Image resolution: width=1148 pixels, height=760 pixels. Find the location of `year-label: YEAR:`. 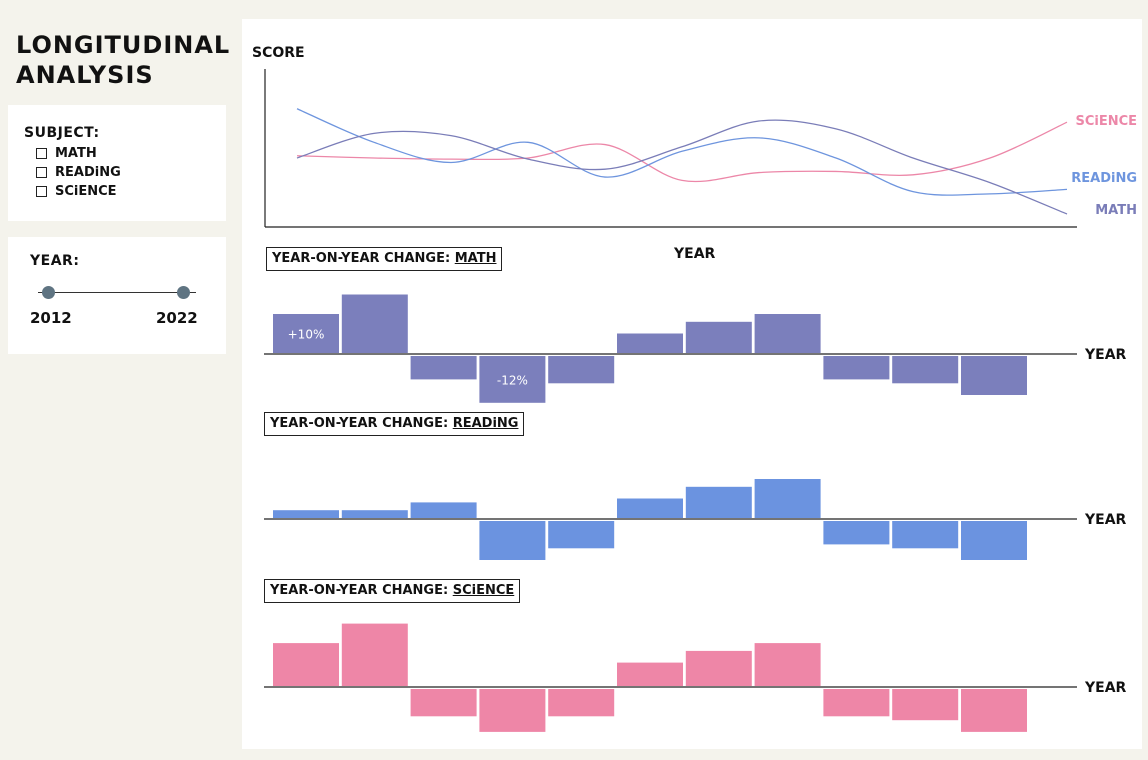

year-label: YEAR: is located at coordinates (55, 261).